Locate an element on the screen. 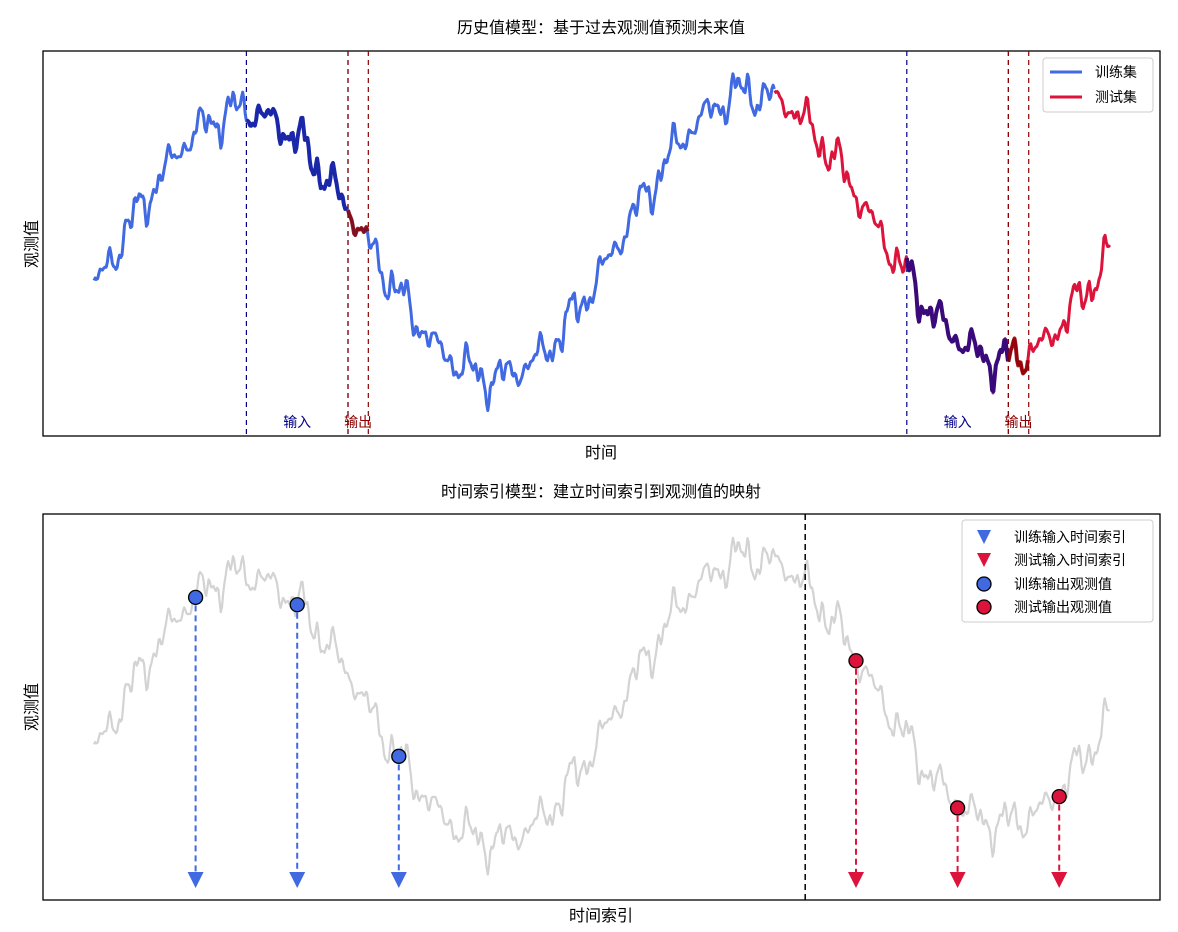 This screenshot has height=932, width=1178. legend-test-output-circle-icon is located at coordinates (984, 607).